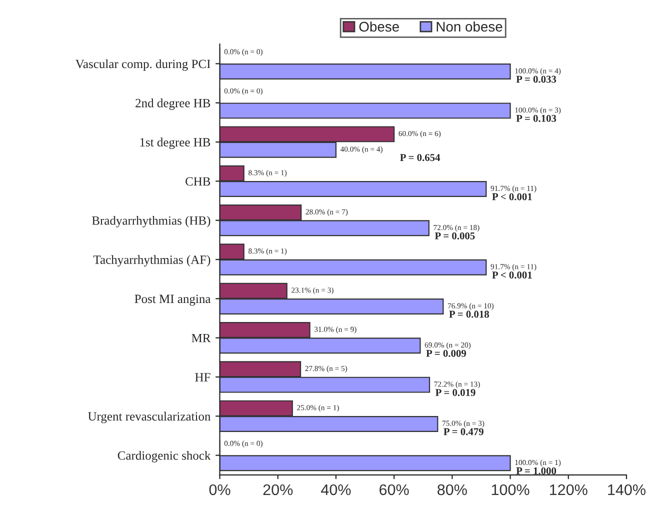 The image size is (656, 519). I want to click on annotation: P = 0.018, so click(469, 314).